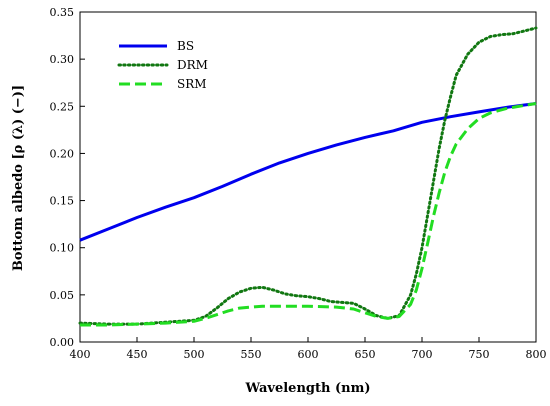 The image size is (550, 406). Describe the element at coordinates (62, 106) in the screenshot. I see `y-tick-label: 0.25` at that location.